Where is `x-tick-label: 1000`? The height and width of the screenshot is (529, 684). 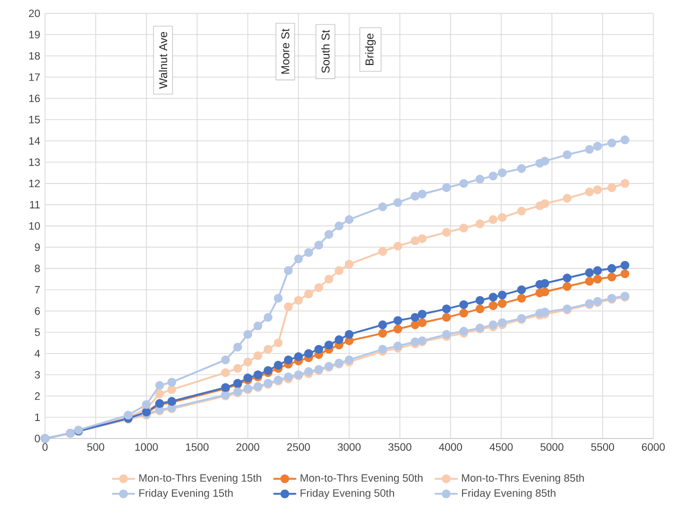 x-tick-label: 1000 is located at coordinates (146, 447).